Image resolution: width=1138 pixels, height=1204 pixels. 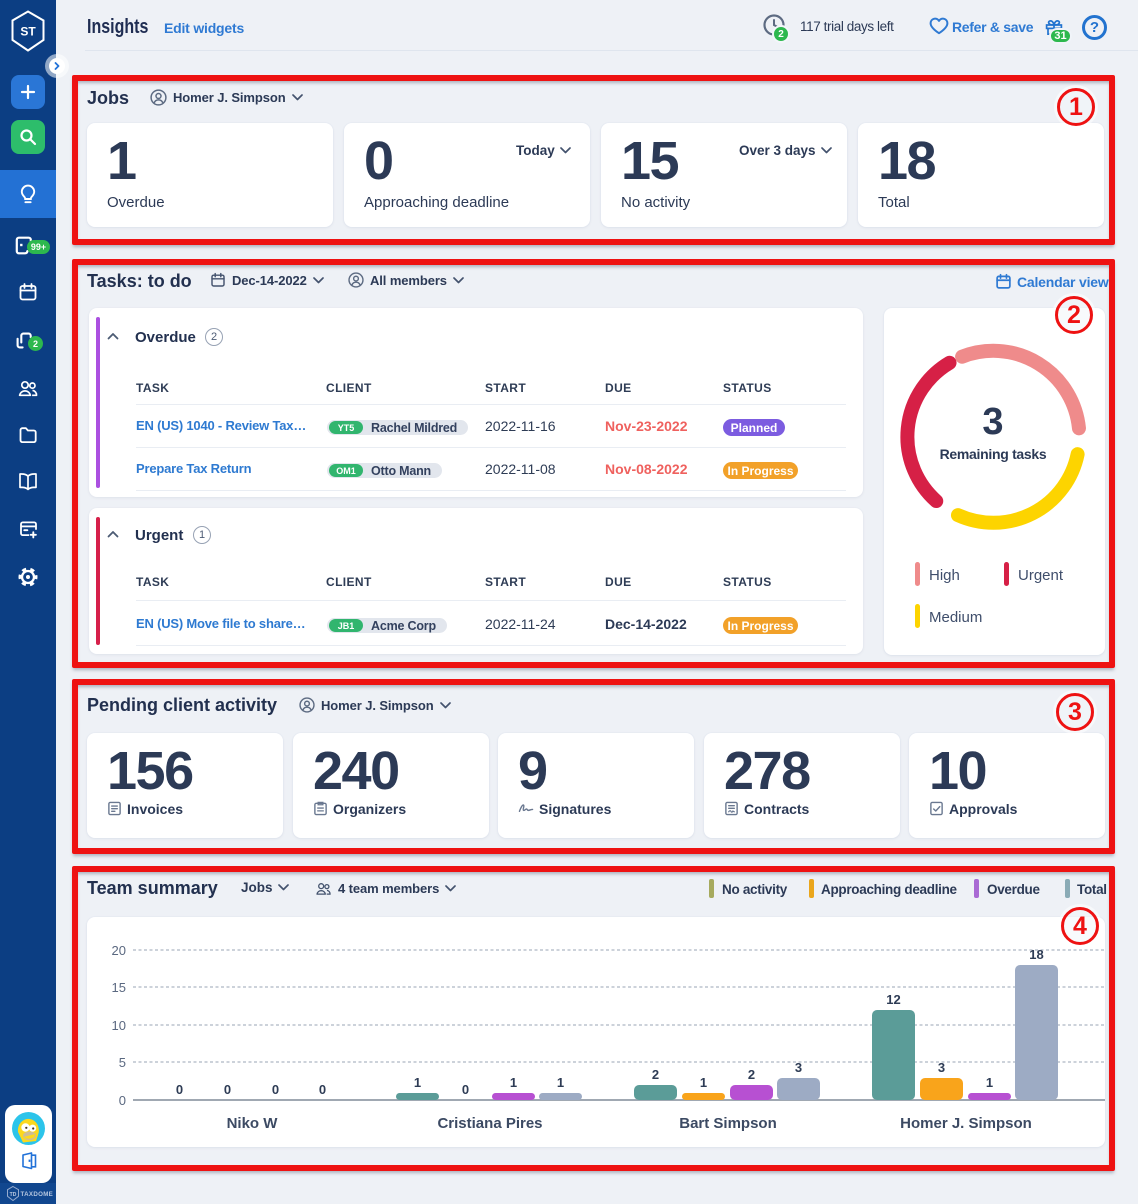 I want to click on svg-text: TD, so click(x=13, y=1195).